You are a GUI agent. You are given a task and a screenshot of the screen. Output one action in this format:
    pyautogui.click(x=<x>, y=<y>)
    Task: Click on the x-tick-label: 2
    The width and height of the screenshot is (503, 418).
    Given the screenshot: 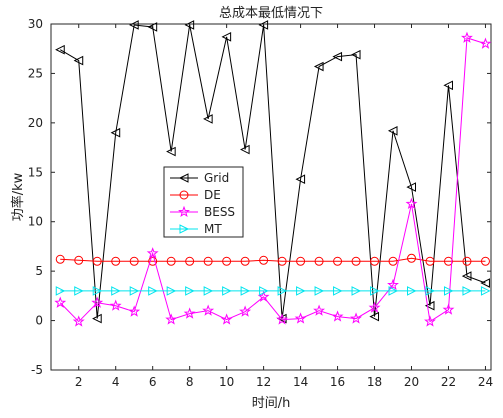 What is the action you would take?
    pyautogui.click(x=79, y=382)
    